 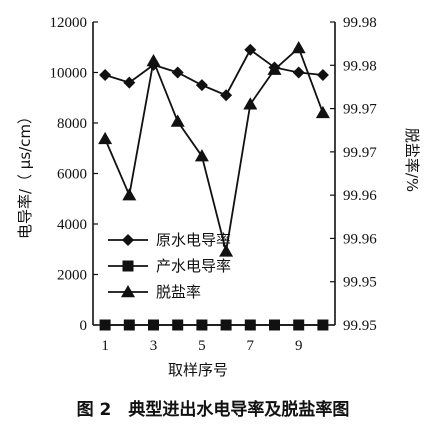 What do you see at coordinates (105, 346) in the screenshot?
I see `x-tick-label: 1` at bounding box center [105, 346].